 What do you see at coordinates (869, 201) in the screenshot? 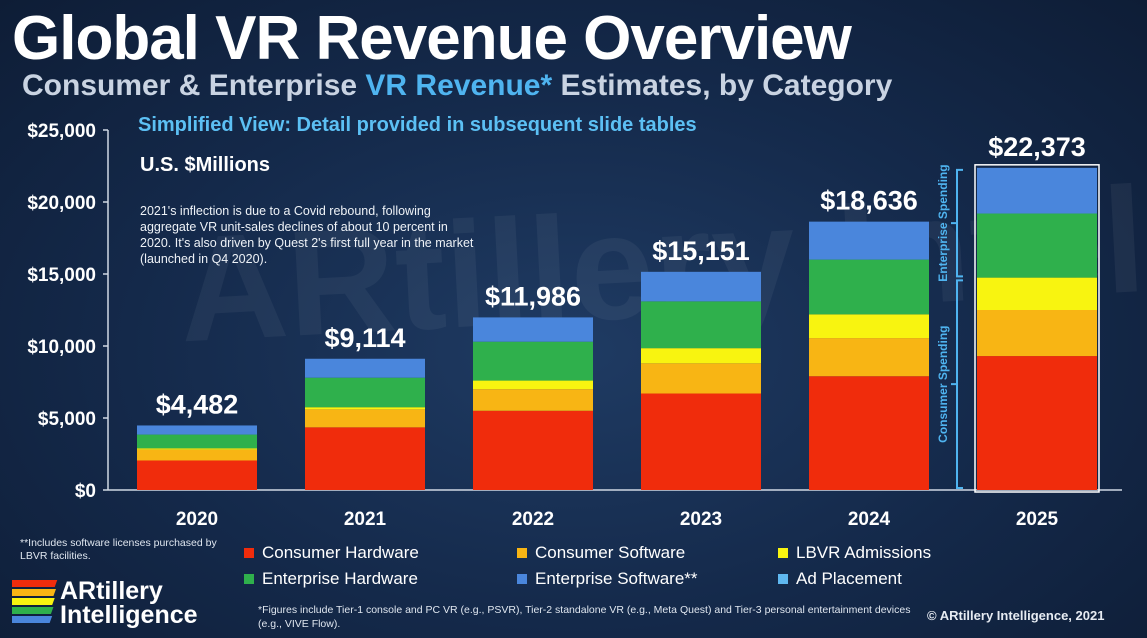
I see `total-label-2024: $18,636` at bounding box center [869, 201].